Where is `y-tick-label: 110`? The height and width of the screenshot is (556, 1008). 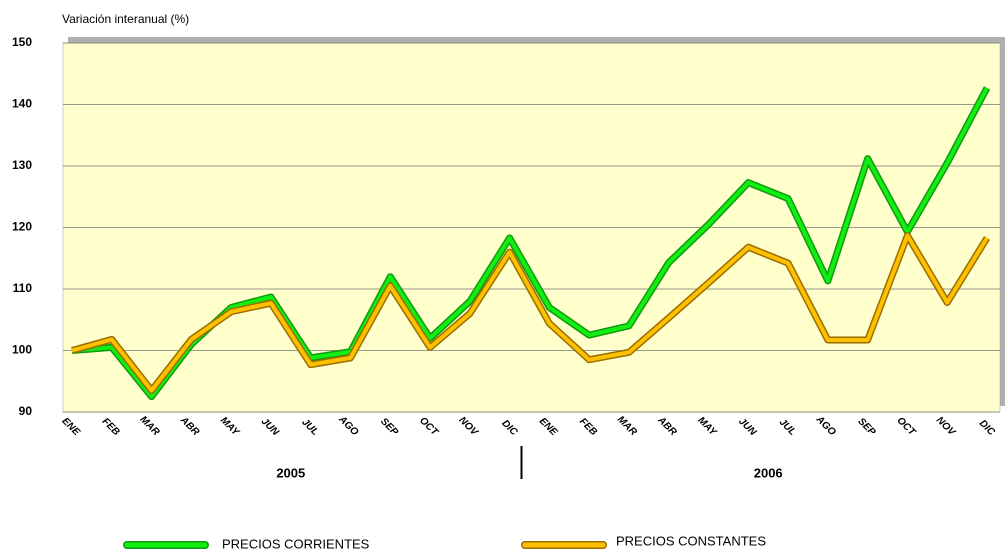 y-tick-label: 110 is located at coordinates (23, 288).